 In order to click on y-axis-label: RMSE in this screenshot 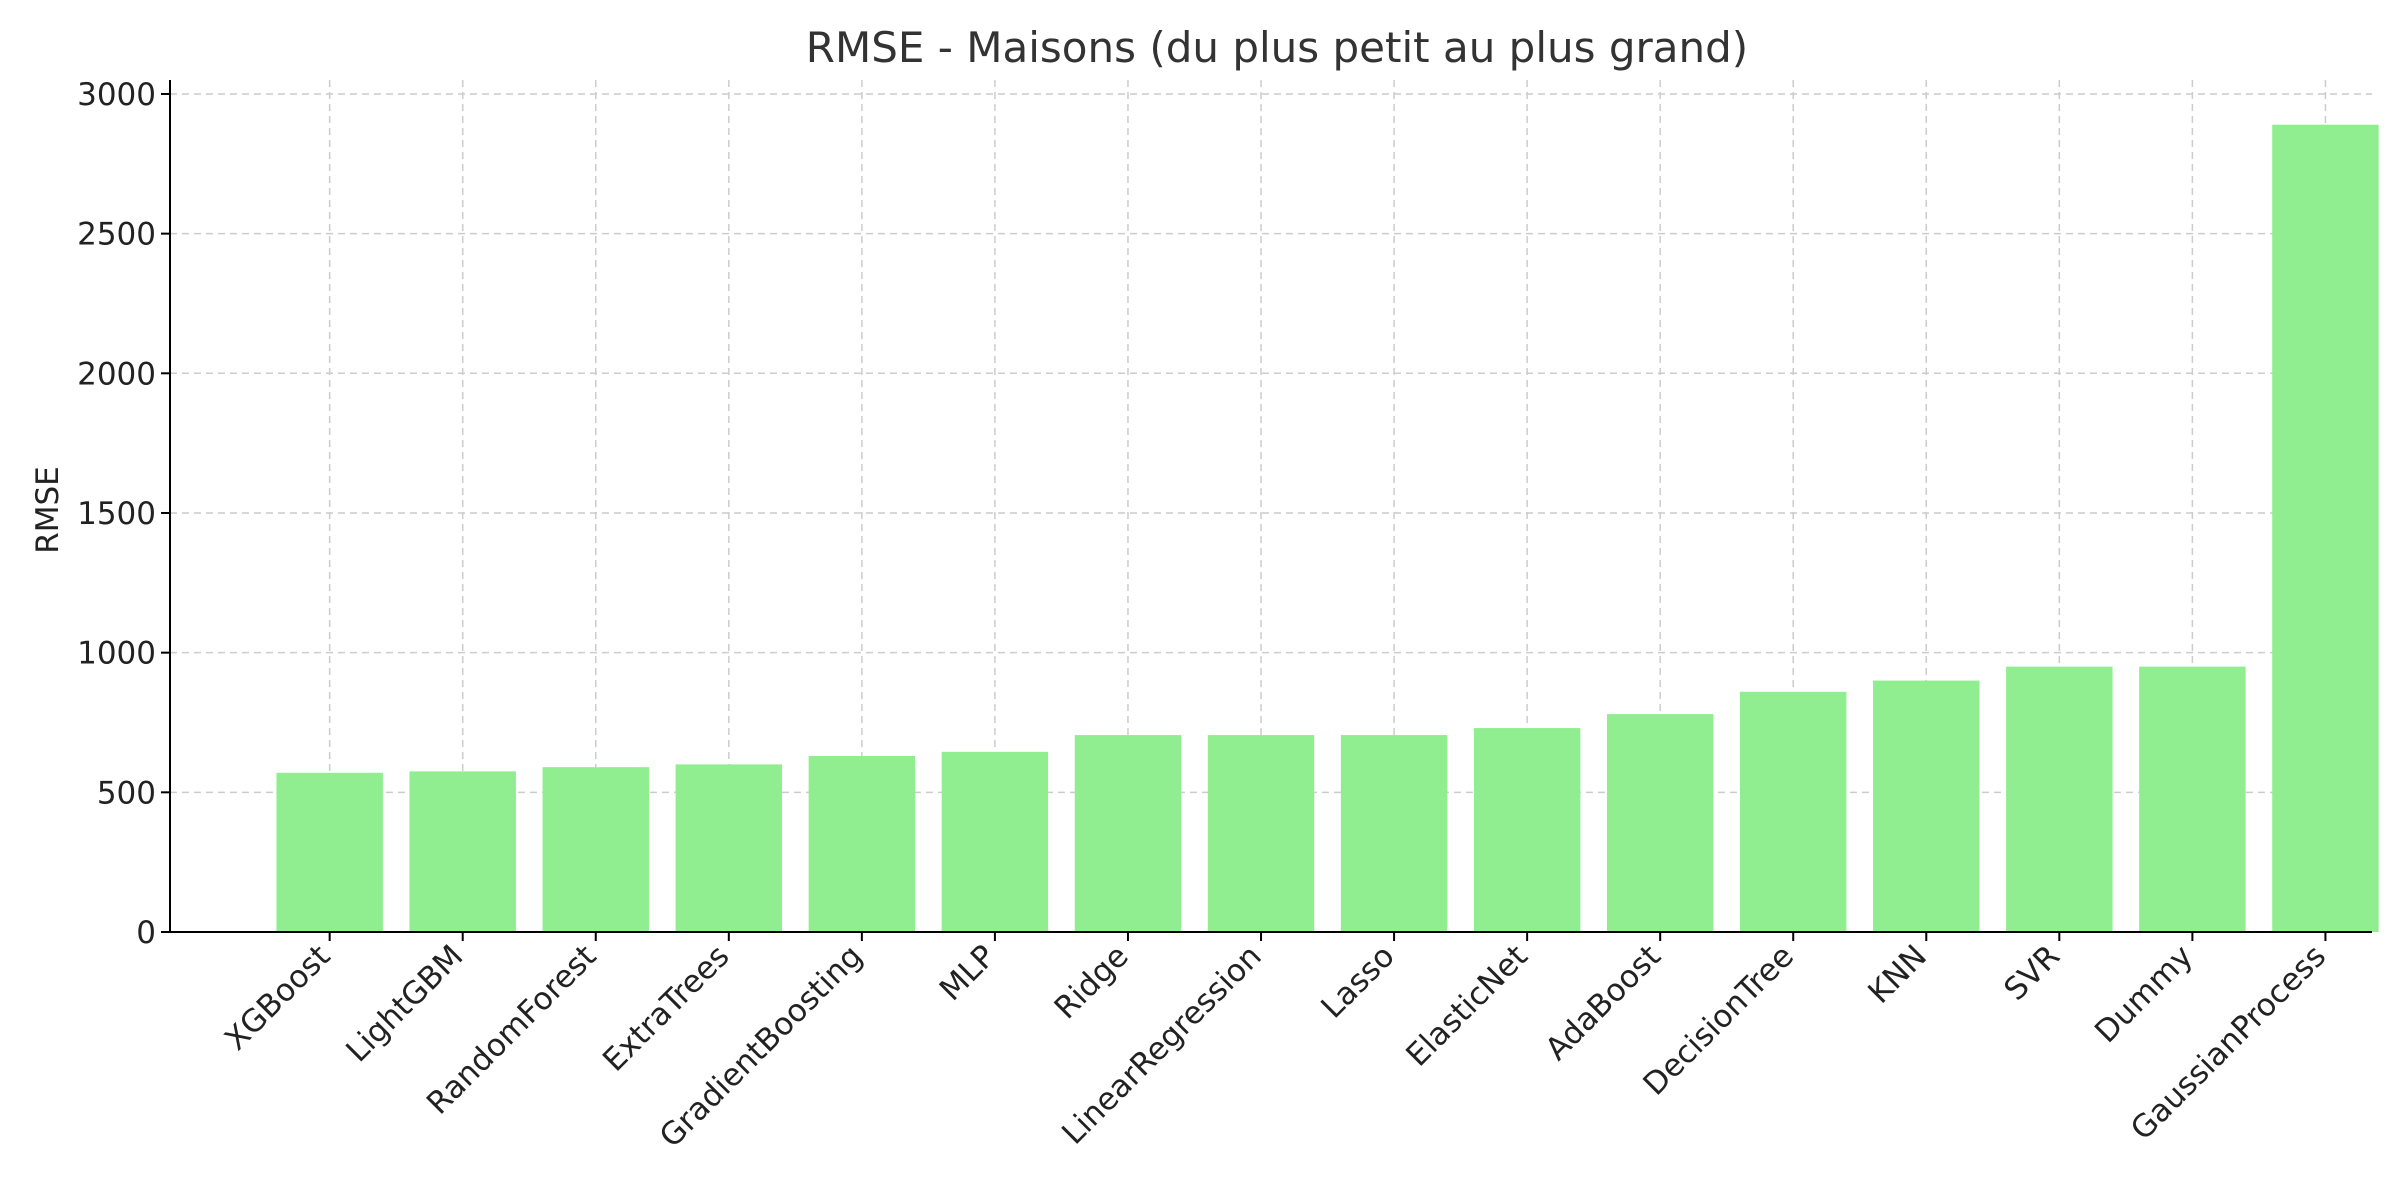, I will do `click(48, 510)`.